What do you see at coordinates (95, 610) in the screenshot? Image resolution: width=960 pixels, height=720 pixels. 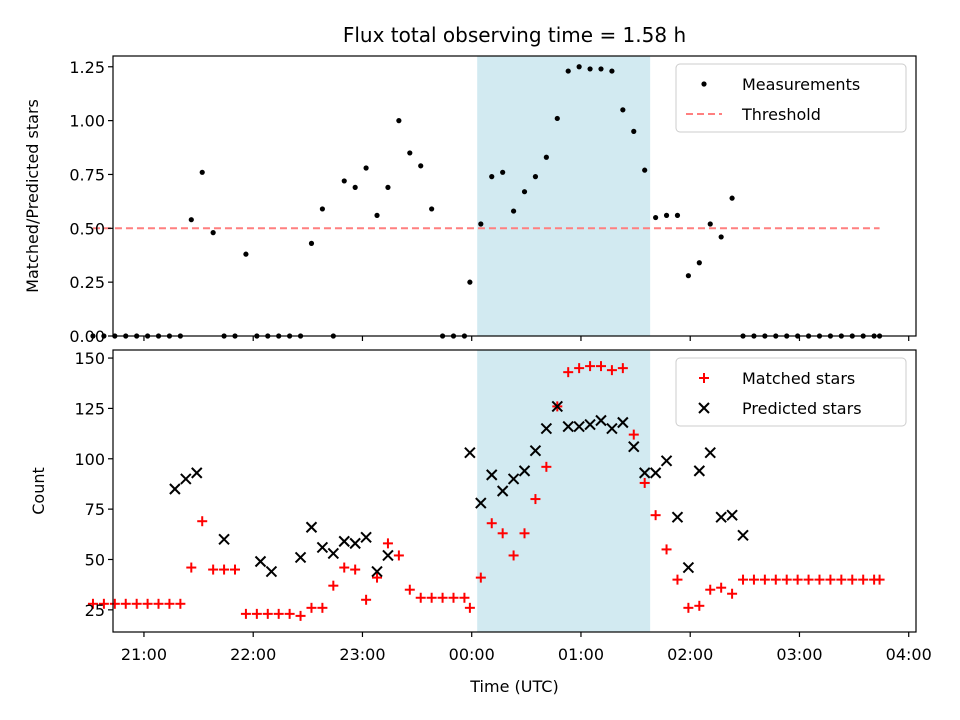 I see `bottom-y-tick-label: 25` at bounding box center [95, 610].